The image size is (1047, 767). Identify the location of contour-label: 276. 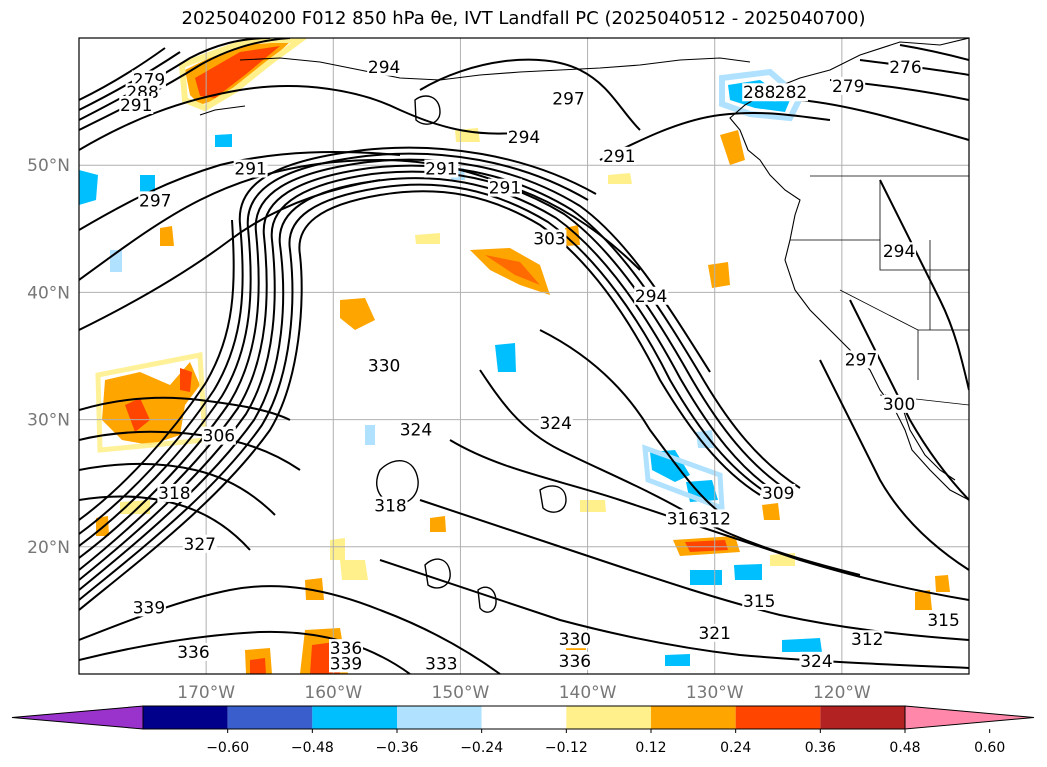
(905, 67).